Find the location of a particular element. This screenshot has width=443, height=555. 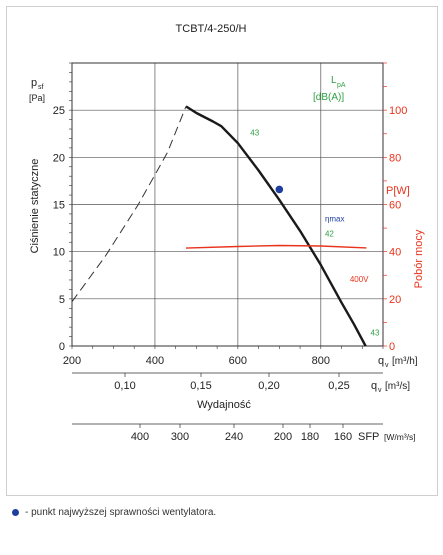

x-m3s-tick-label: 0,15 is located at coordinates (200, 386).